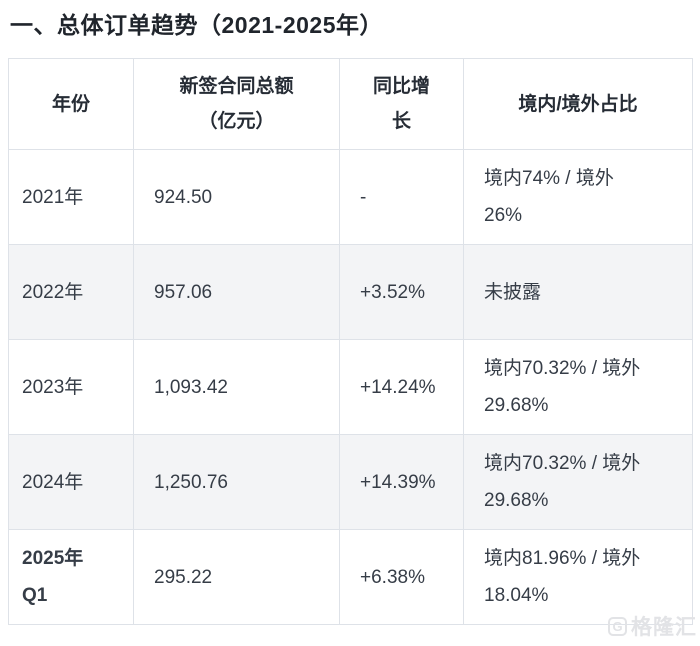  Describe the element at coordinates (401, 577) in the screenshot. I see `growth-cell: +6.38%` at that location.